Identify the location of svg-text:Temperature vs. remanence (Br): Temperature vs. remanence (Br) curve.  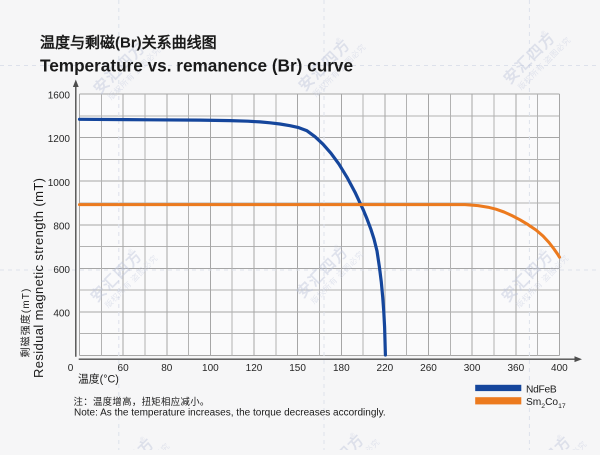
(196, 66).